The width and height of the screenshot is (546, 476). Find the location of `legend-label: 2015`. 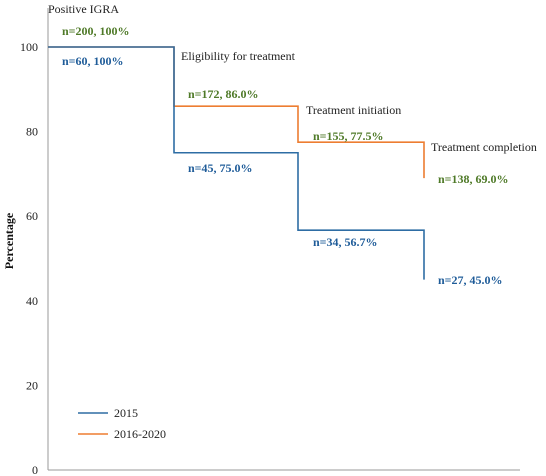

legend-label: 2015 is located at coordinates (126, 413).